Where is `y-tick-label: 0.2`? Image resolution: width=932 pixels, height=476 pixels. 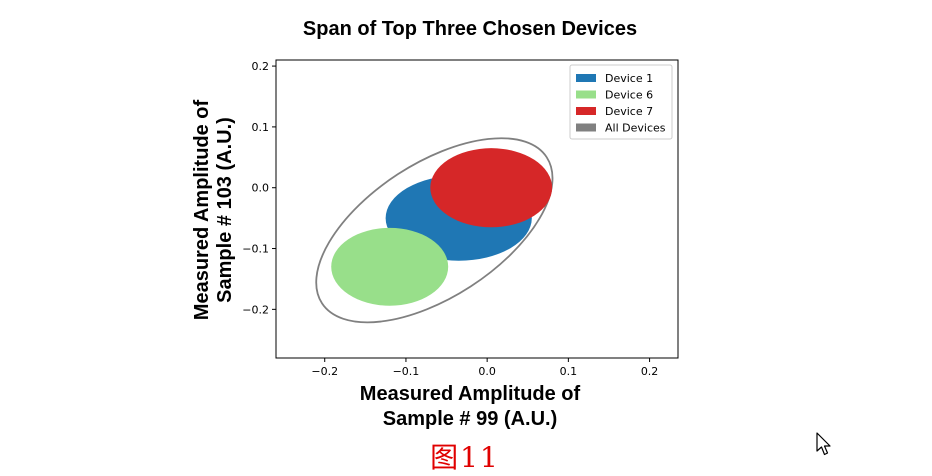 y-tick-label: 0.2 is located at coordinates (261, 66).